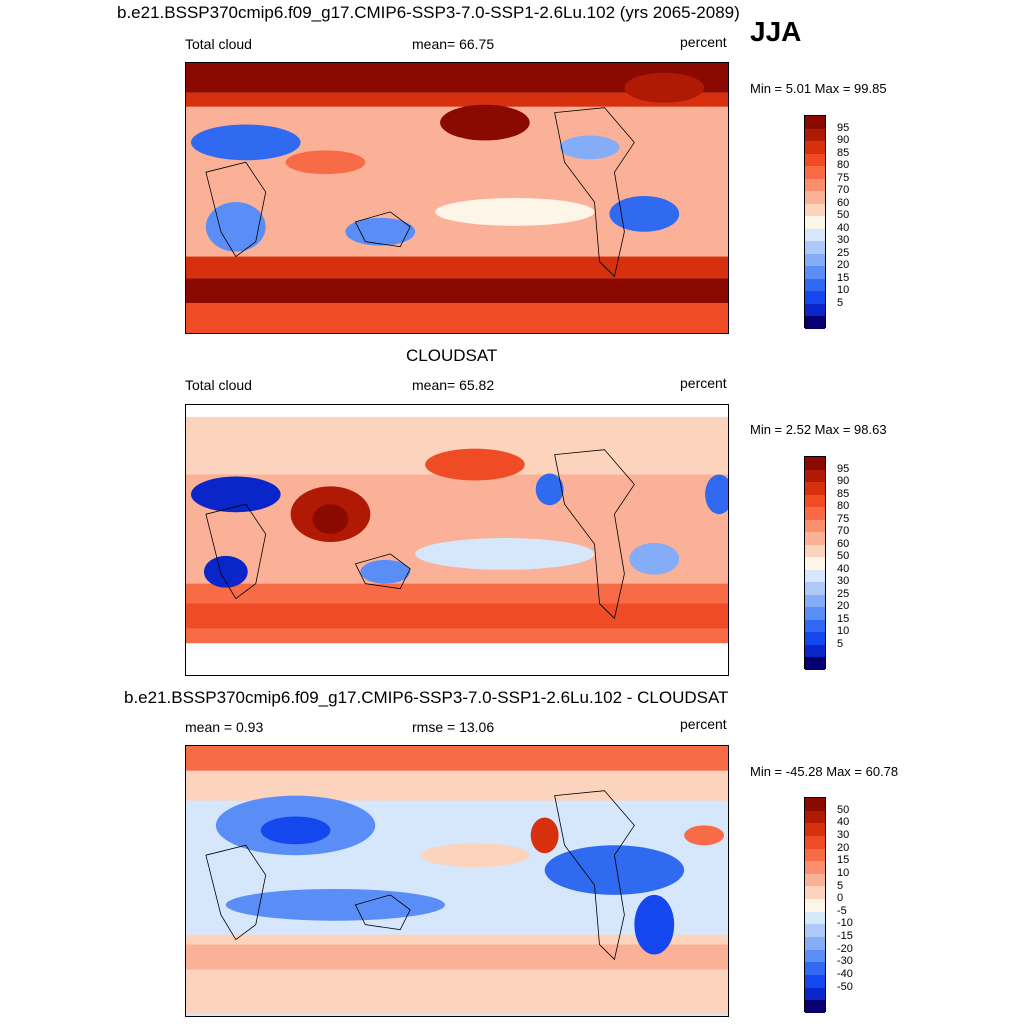  What do you see at coordinates (845, 948) in the screenshot?
I see `colorbar-tick-label: -20` at bounding box center [845, 948].